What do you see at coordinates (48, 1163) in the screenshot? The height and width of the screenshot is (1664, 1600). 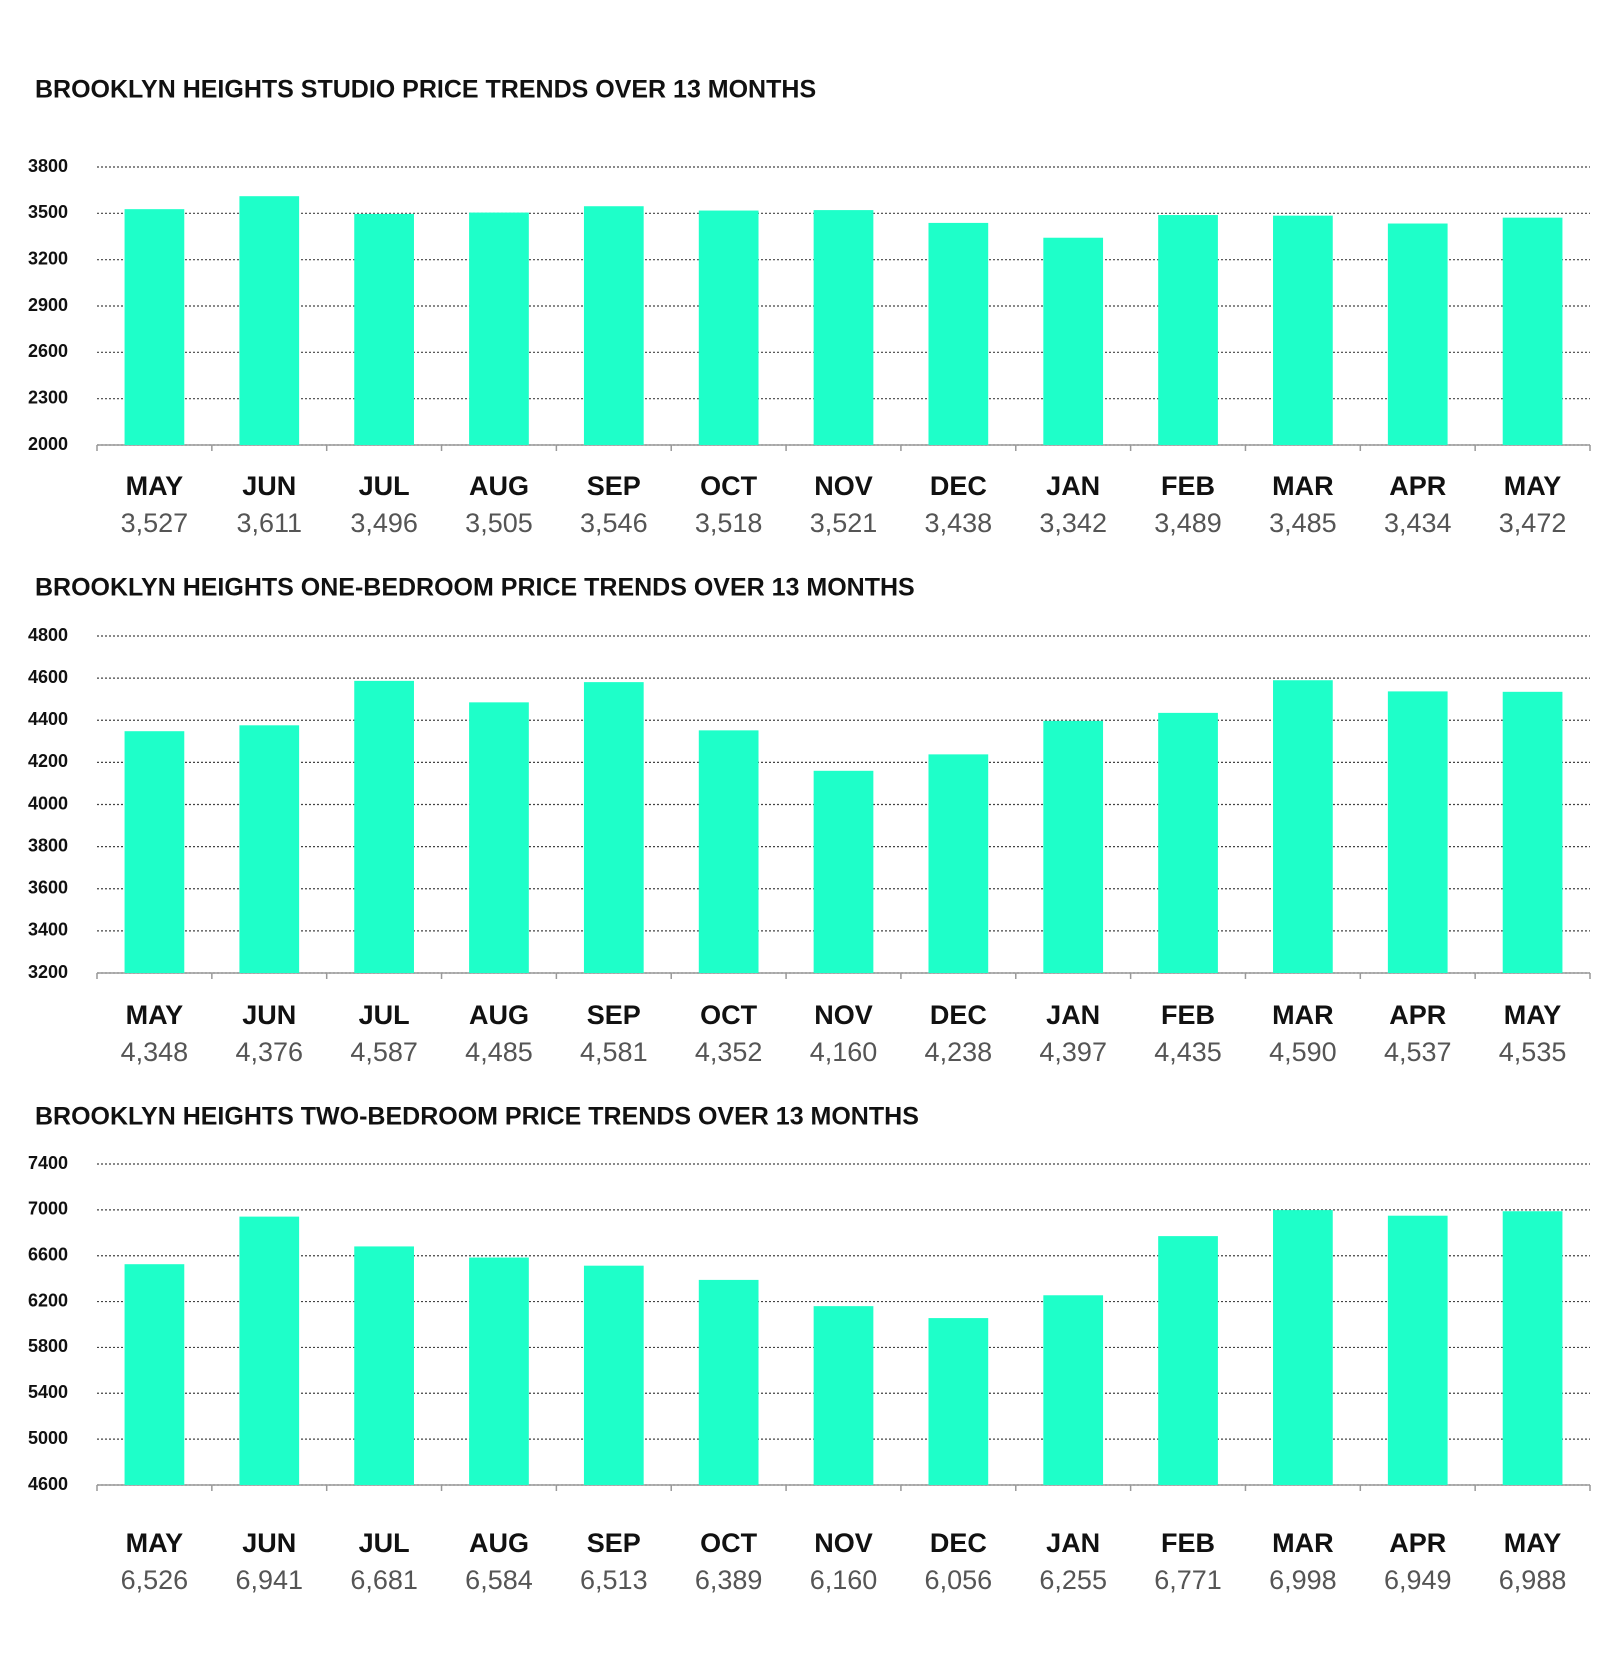 I see `y-tick-label: 7400` at bounding box center [48, 1163].